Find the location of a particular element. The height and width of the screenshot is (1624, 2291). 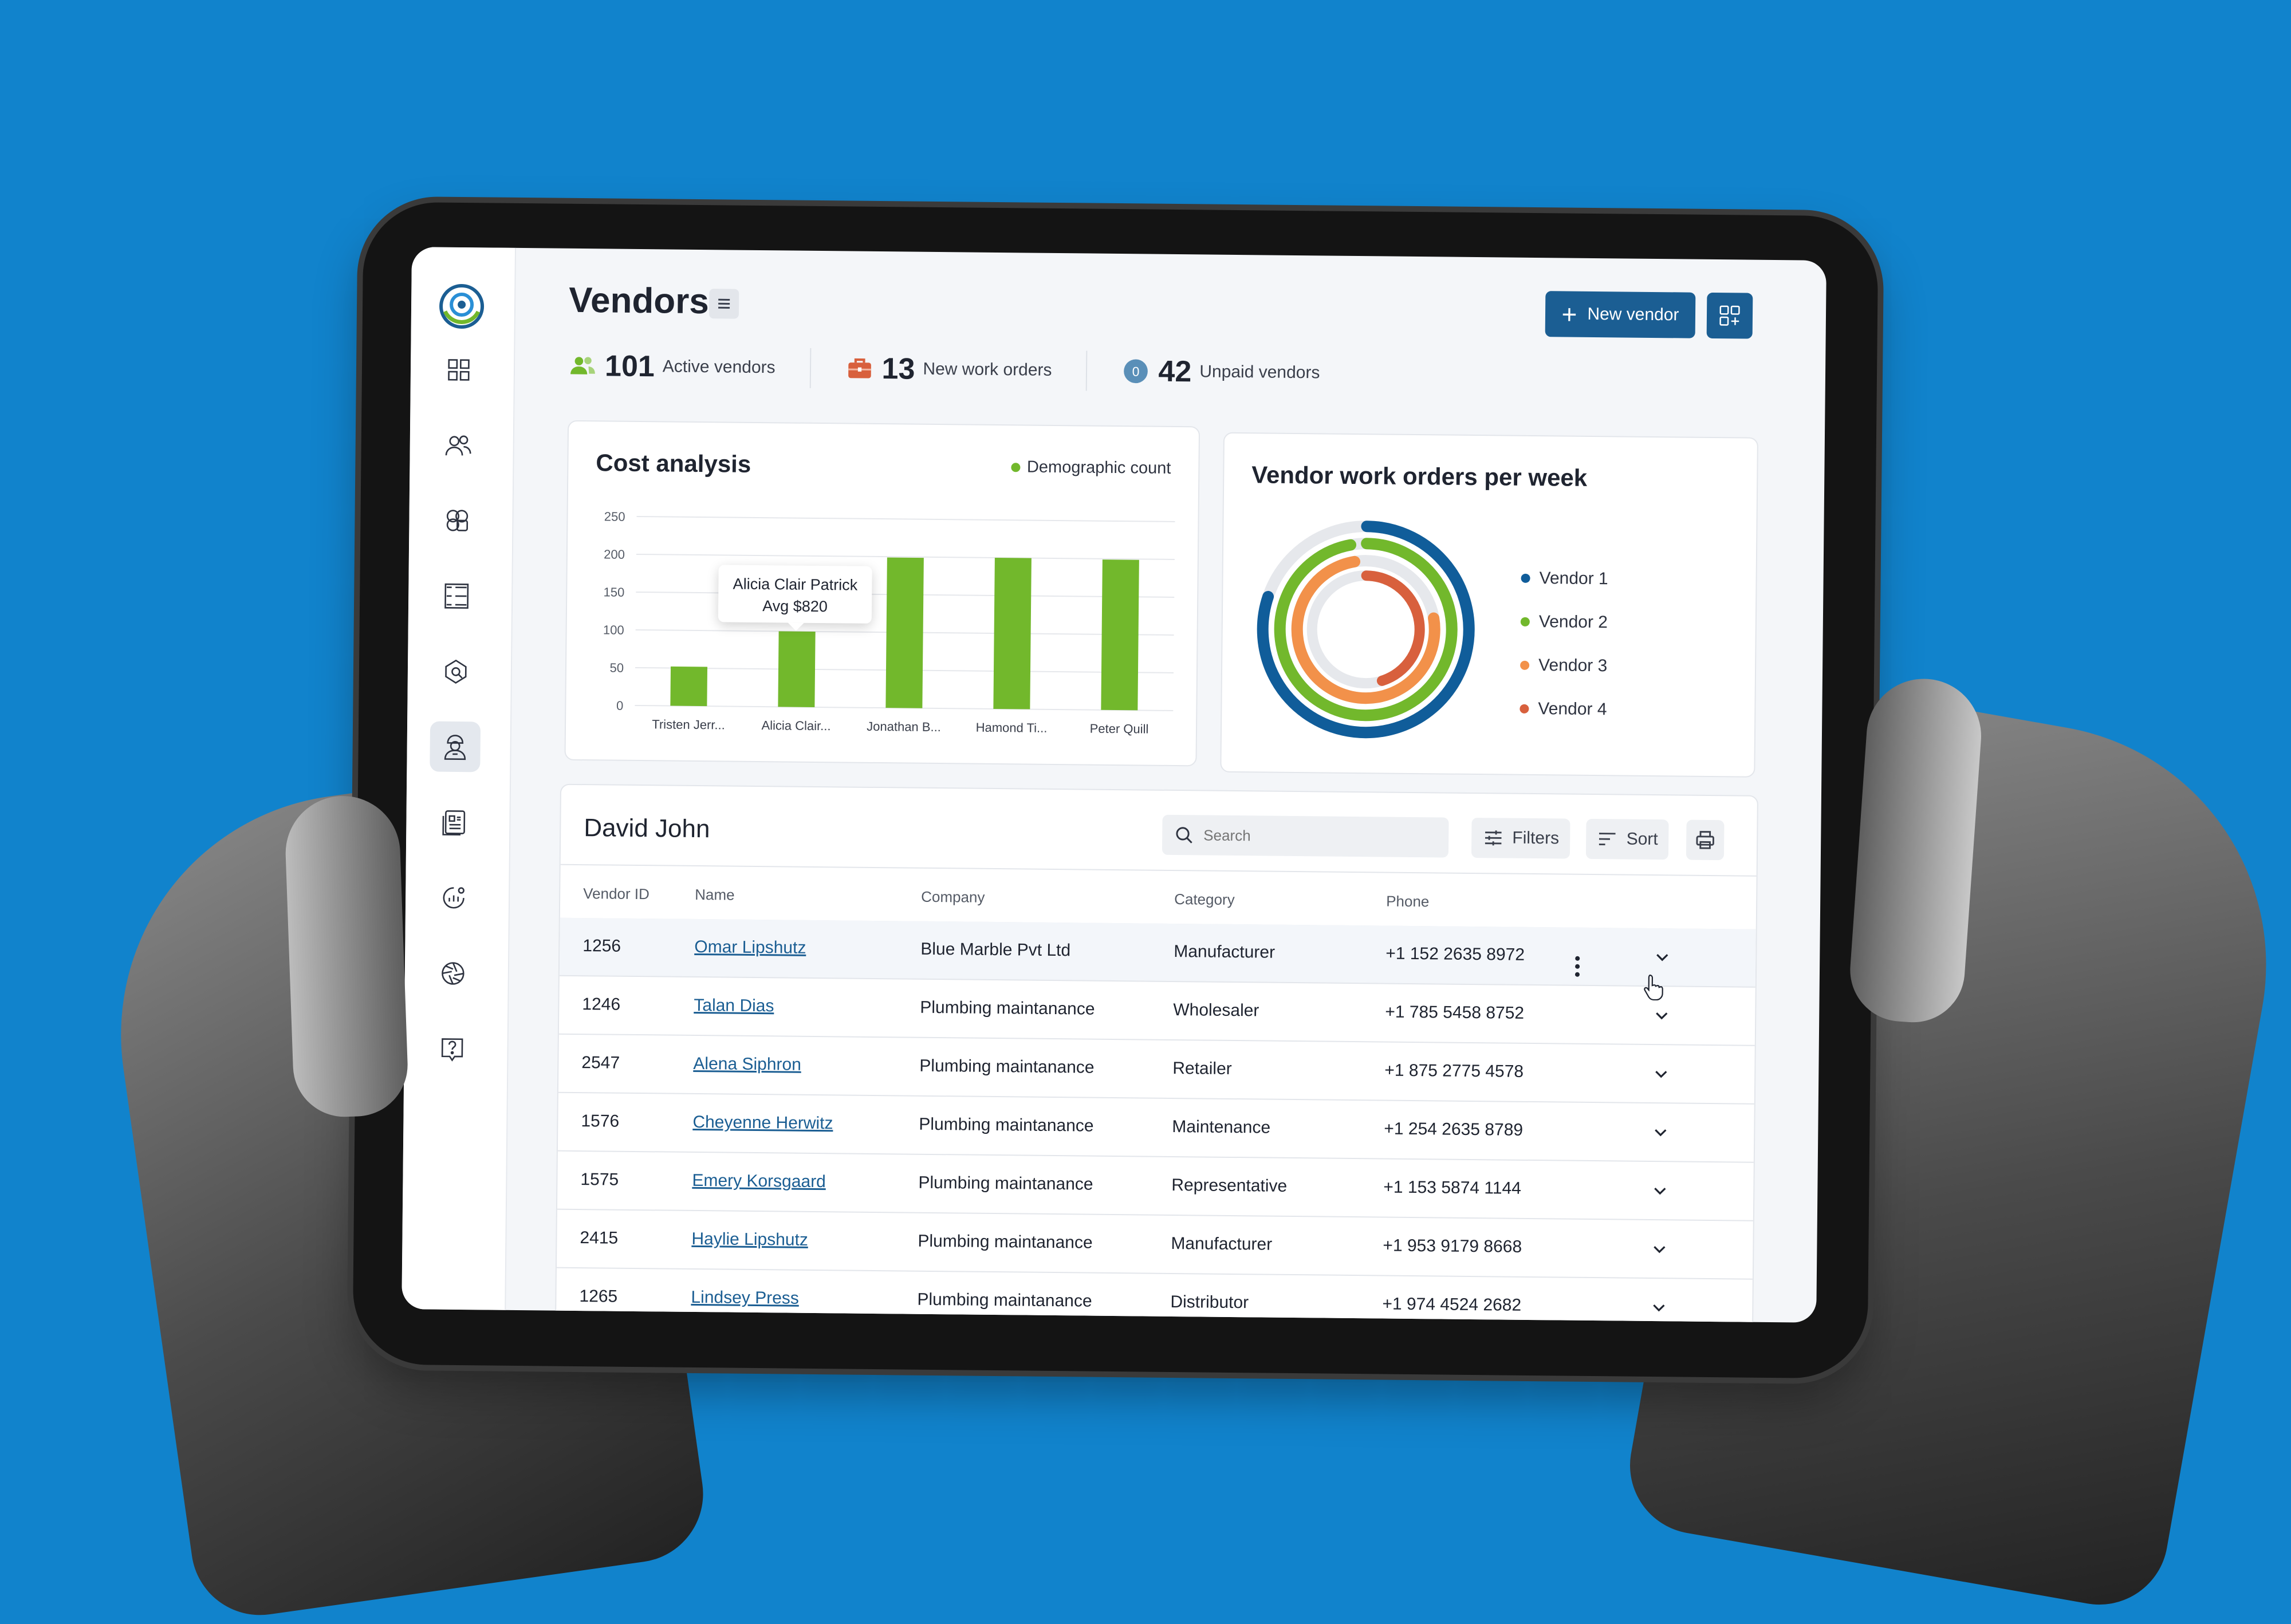

sidebar-item-vendors is located at coordinates (455, 746).